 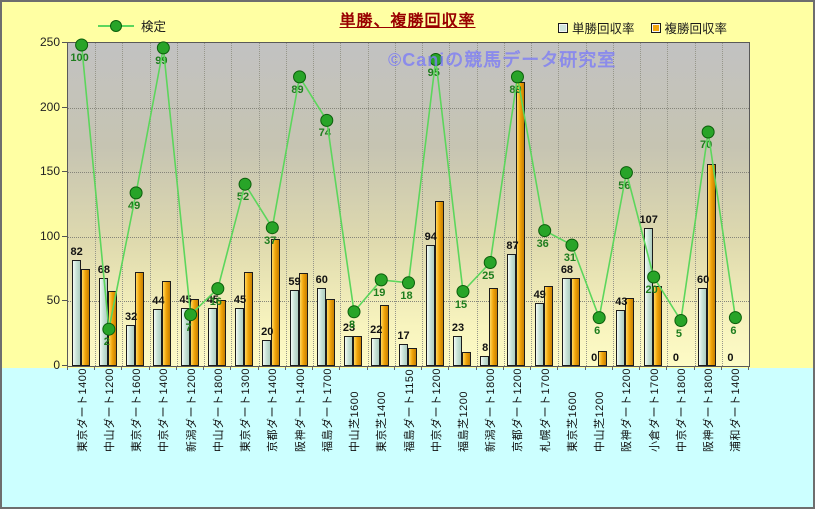 I want to click on x-axis-label: 阪神ダート1400, so click(x=300, y=410).